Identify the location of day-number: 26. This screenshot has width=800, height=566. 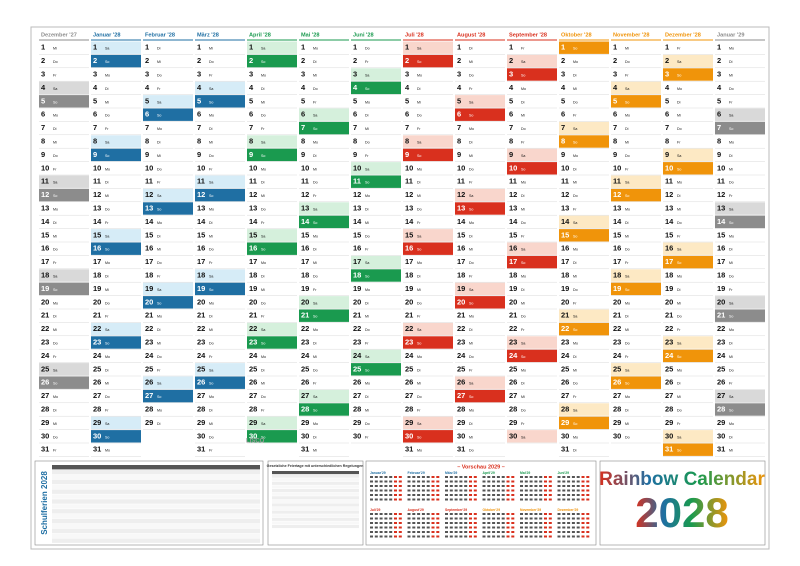
(305, 382).